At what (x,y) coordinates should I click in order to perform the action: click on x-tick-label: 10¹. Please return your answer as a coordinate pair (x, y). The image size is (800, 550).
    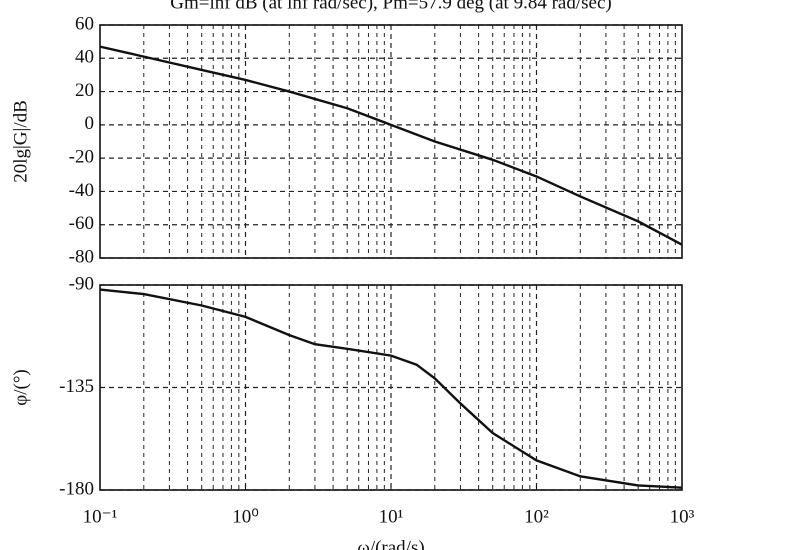
    Looking at the image, I should click on (391, 516).